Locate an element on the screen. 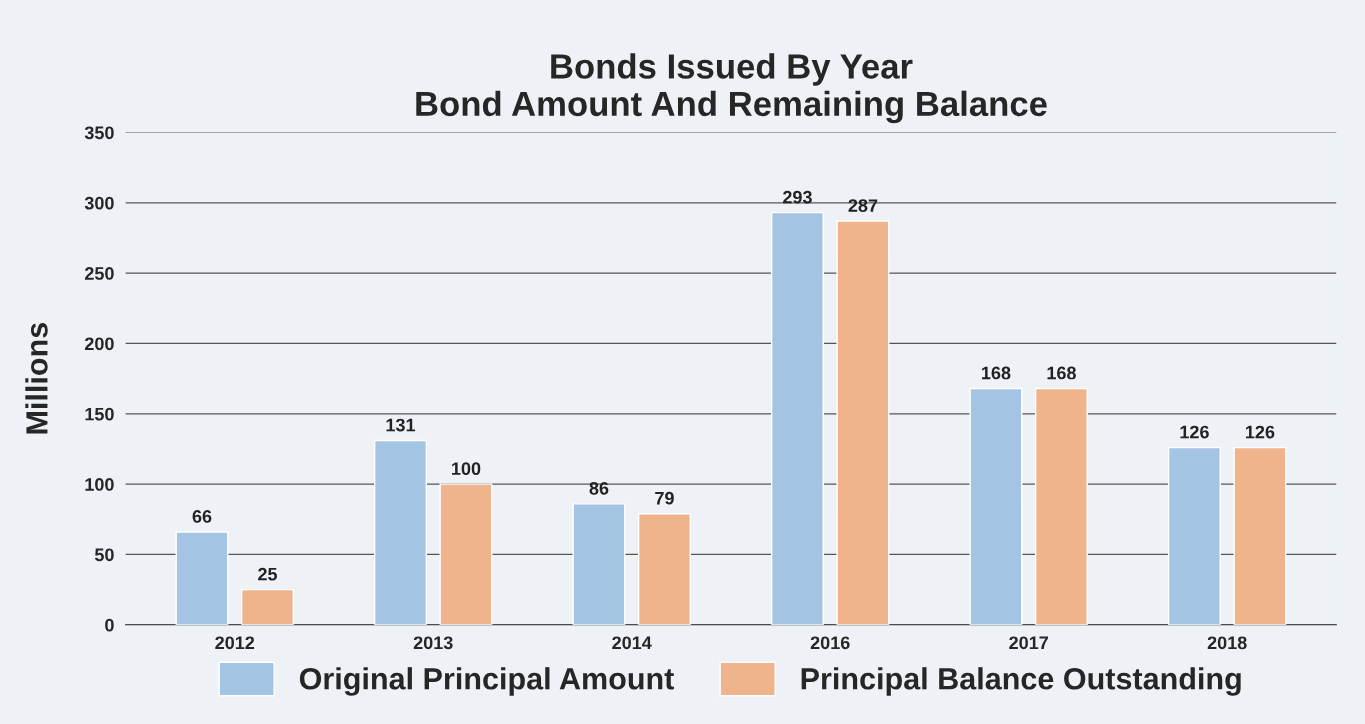  chart-title: Bonds Issued By Year Bond Amount And Remaining Balance is located at coordinates (731, 88).